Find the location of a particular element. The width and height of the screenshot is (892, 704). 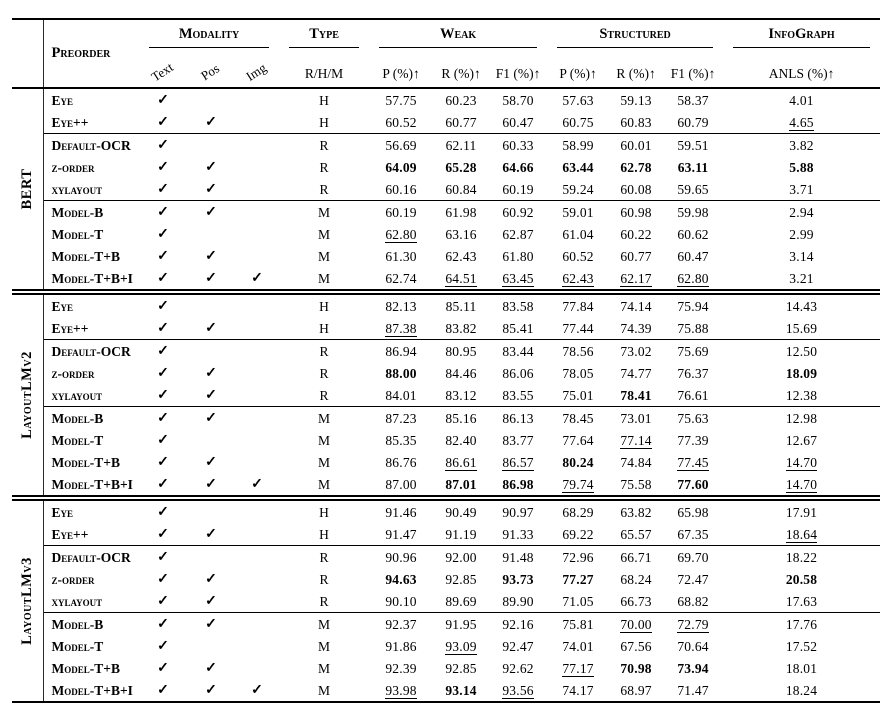

value-text: 60.62 is located at coordinates (693, 234).